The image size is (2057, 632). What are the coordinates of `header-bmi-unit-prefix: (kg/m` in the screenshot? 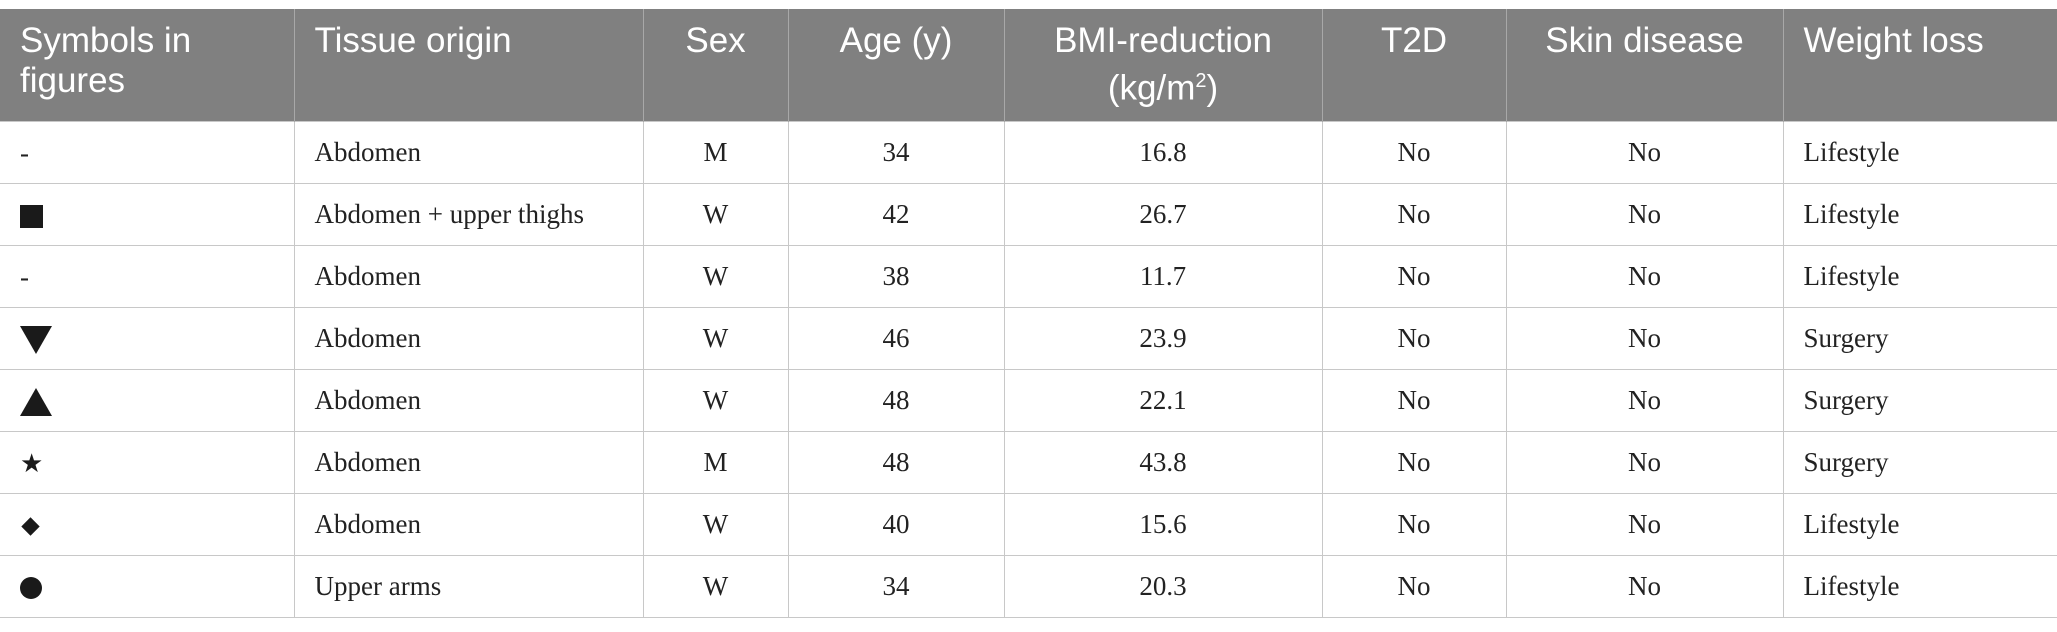 It's located at (1151, 88).